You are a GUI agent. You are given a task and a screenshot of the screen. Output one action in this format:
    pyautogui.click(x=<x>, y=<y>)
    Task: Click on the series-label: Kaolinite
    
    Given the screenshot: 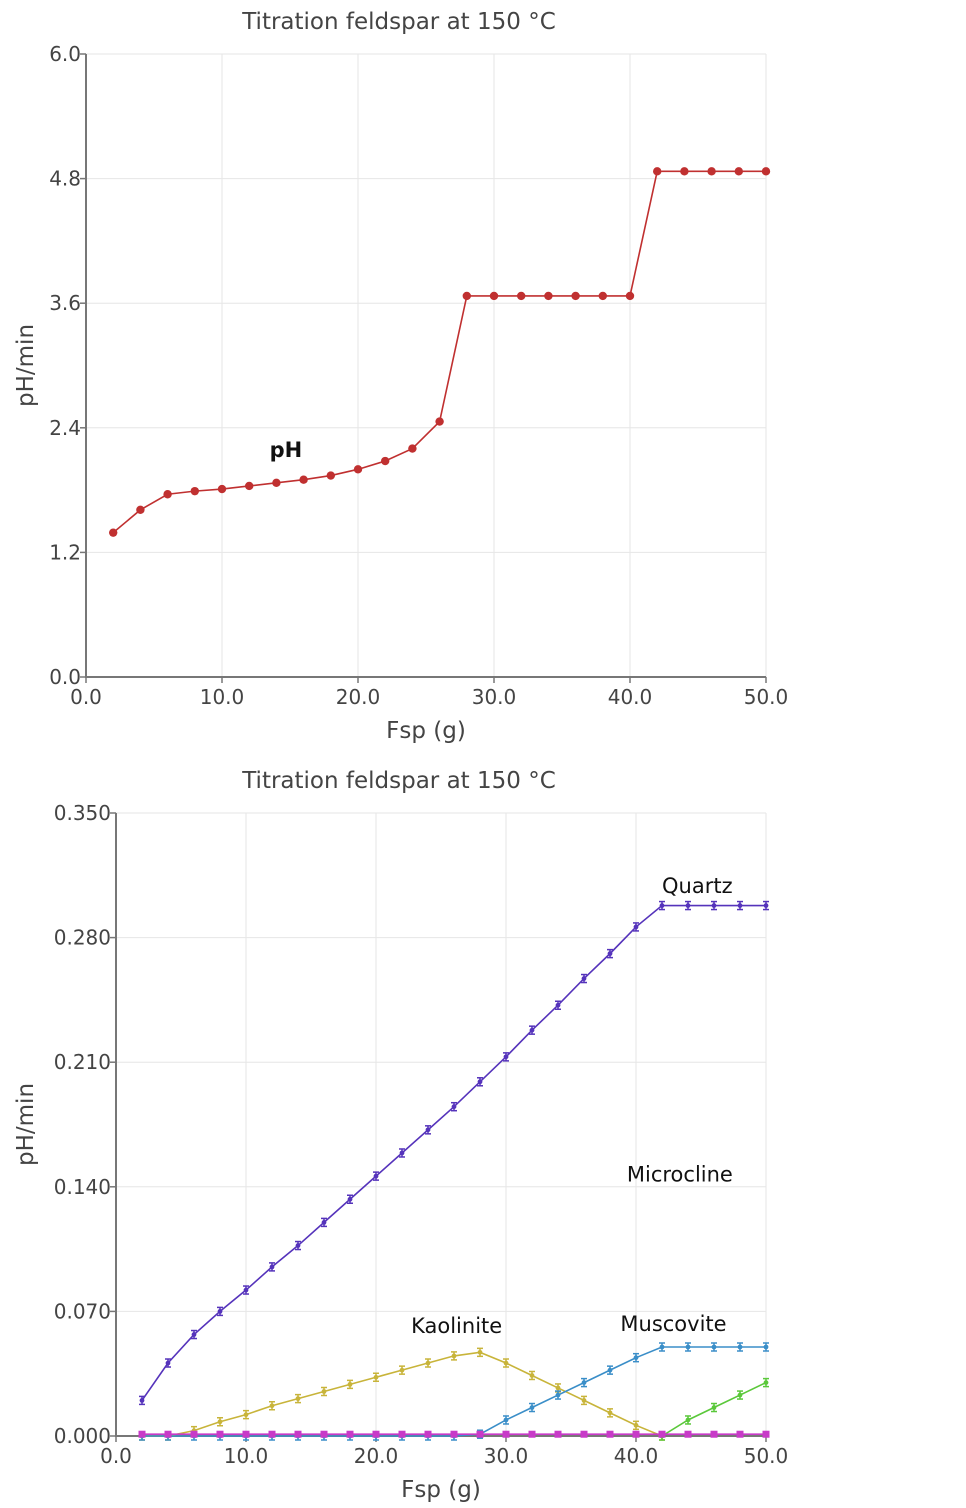 What is the action you would take?
    pyautogui.click(x=456, y=1326)
    